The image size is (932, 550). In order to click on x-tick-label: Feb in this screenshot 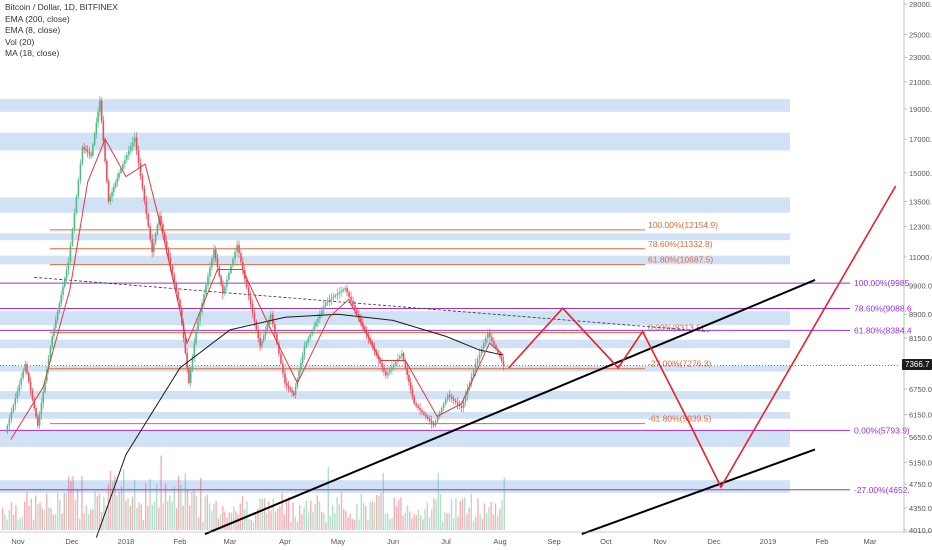, I will do `click(822, 541)`.